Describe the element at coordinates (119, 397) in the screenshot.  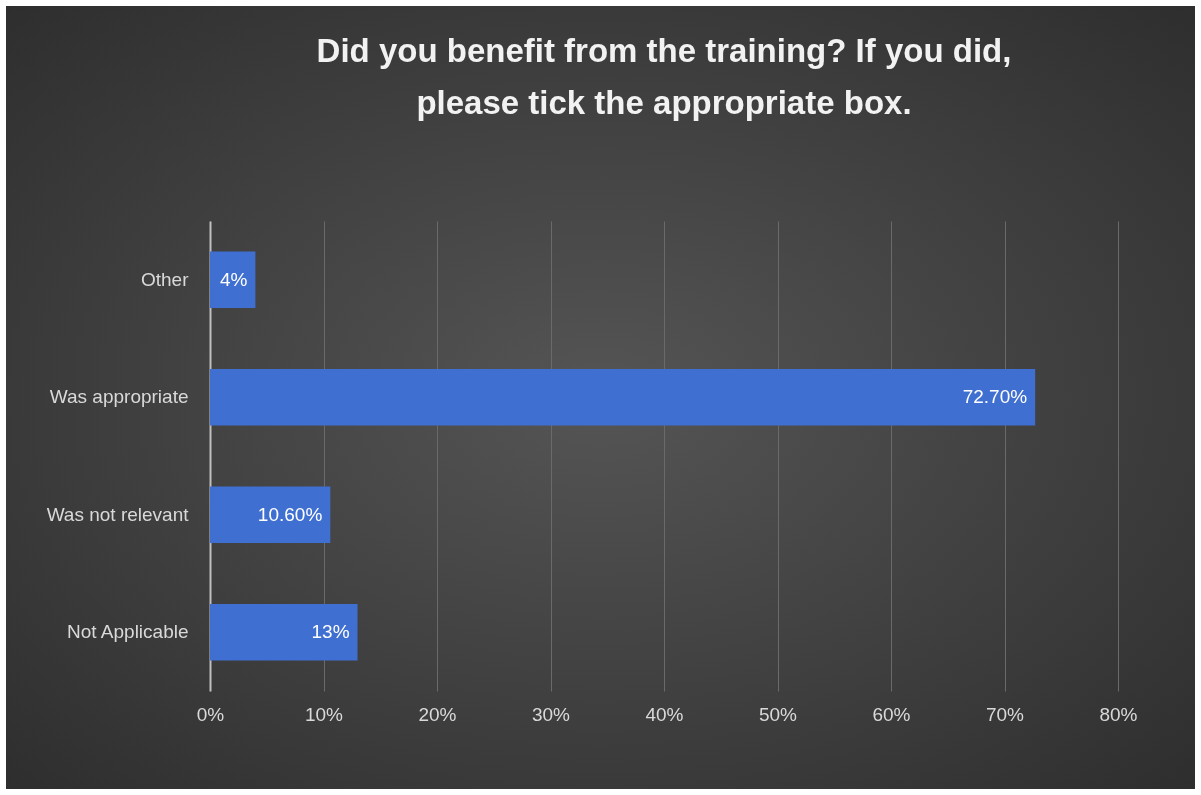
I see `y-tick-label: Was appropriate` at that location.